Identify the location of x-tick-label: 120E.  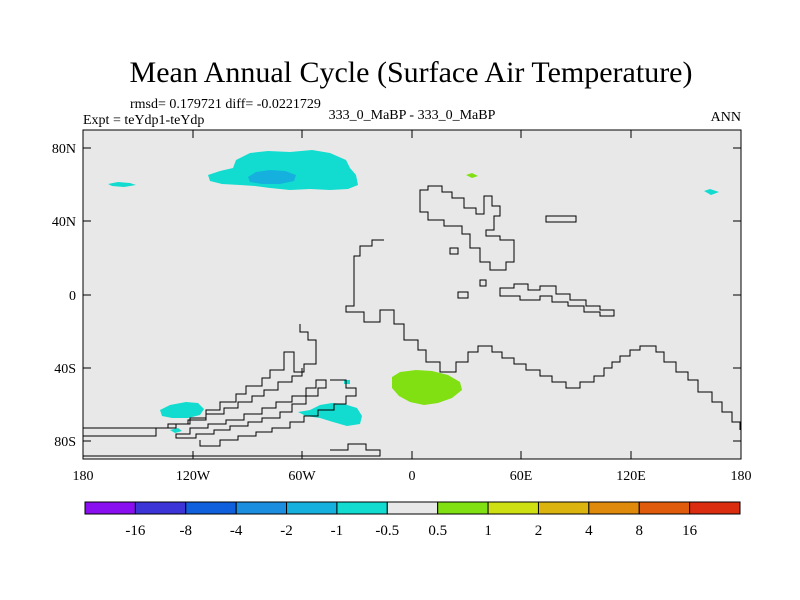
(631, 476).